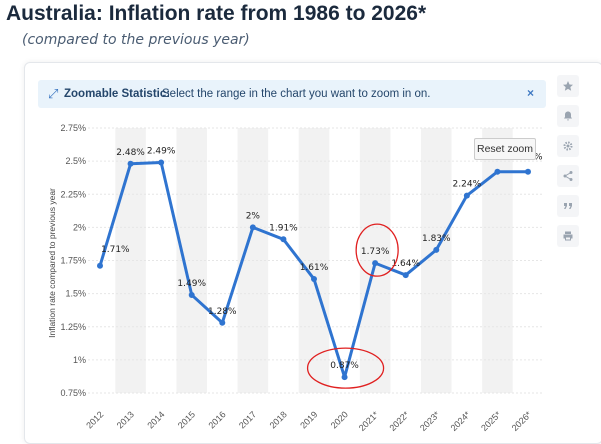 The width and height of the screenshot is (601, 444). I want to click on page-subtitle: (compared to the previous year), so click(136, 40).